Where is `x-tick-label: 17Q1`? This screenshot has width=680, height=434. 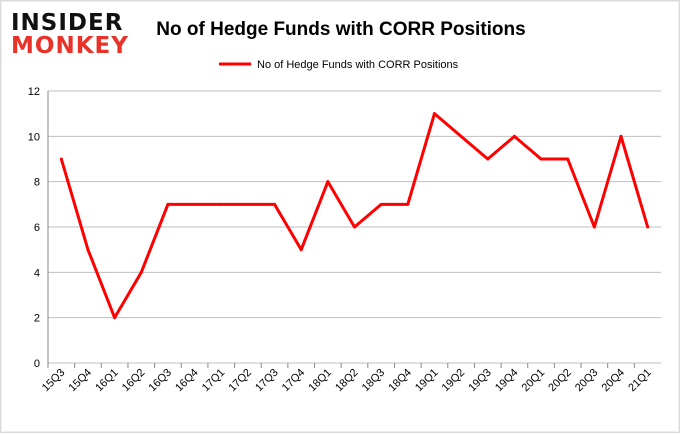
x-tick-label: 17Q1 is located at coordinates (214, 381).